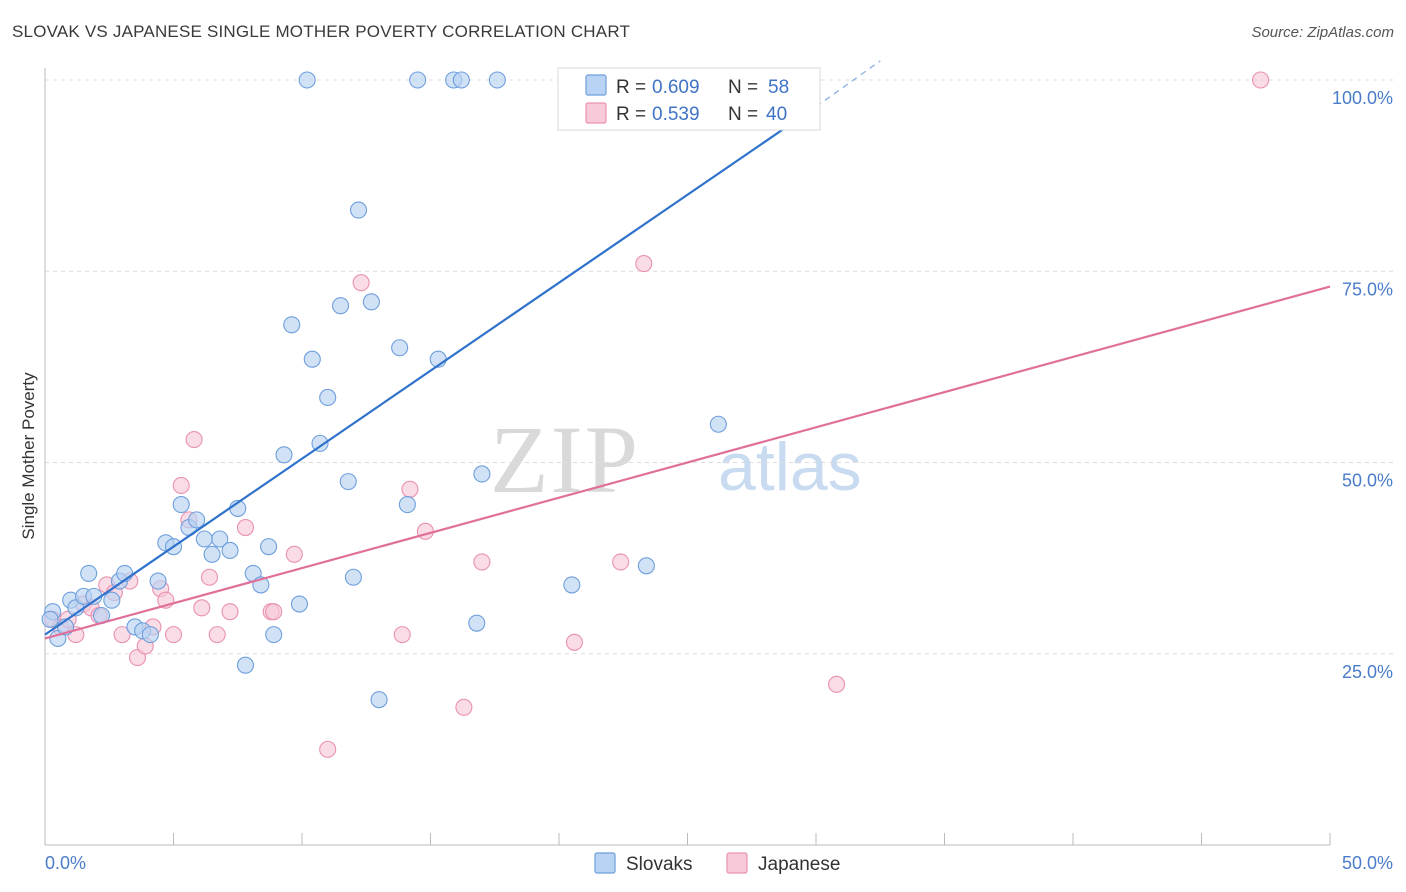 Image resolution: width=1406 pixels, height=892 pixels. Describe the element at coordinates (1367, 481) in the screenshot. I see `y-tick-label: 50.0%` at that location.